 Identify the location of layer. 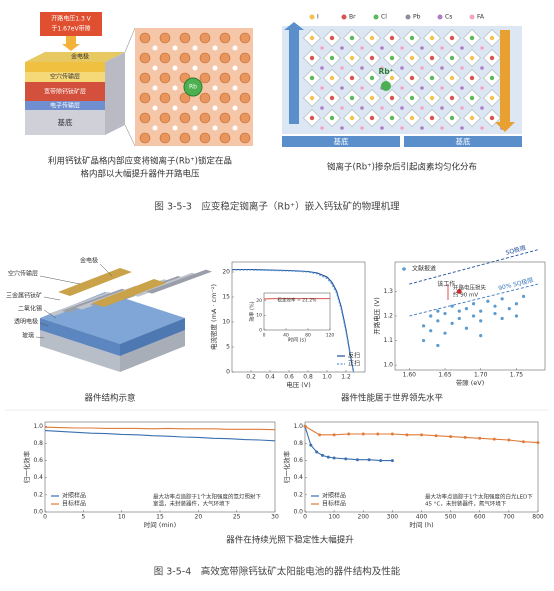
(65, 67).